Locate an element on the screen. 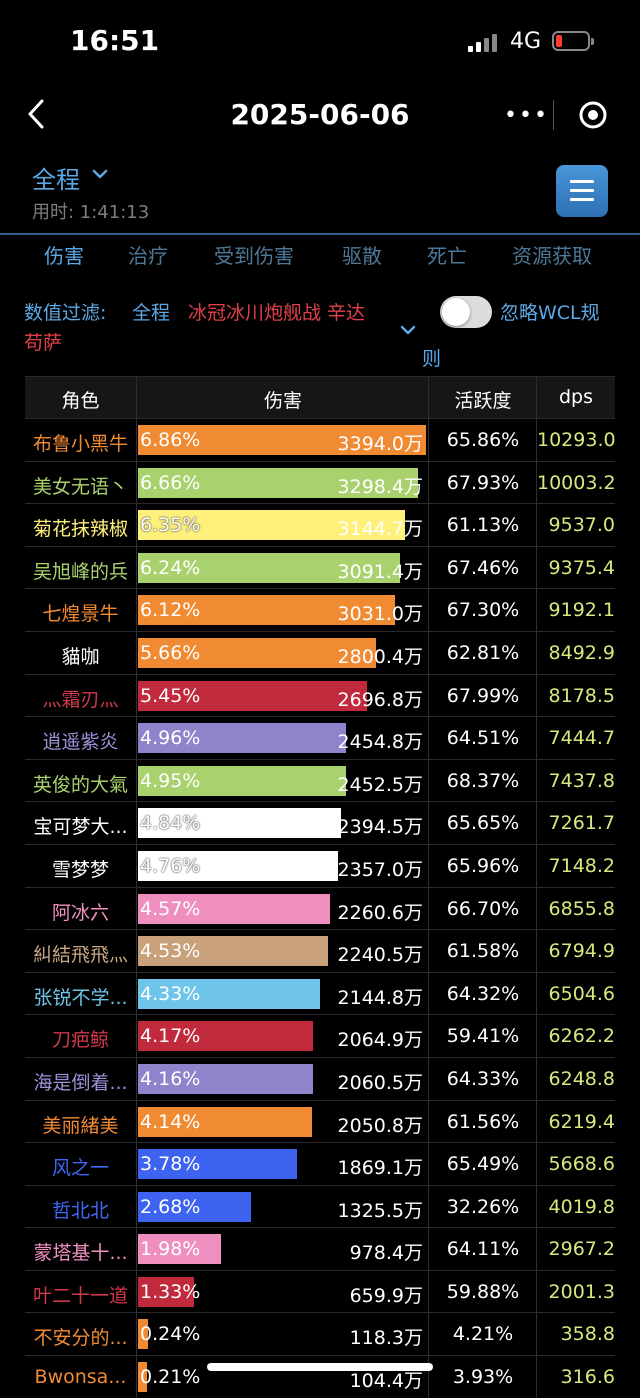  table-row: 阿冰六 4.57% 2260.6万 66.70% 6855.8 is located at coordinates (320, 908).